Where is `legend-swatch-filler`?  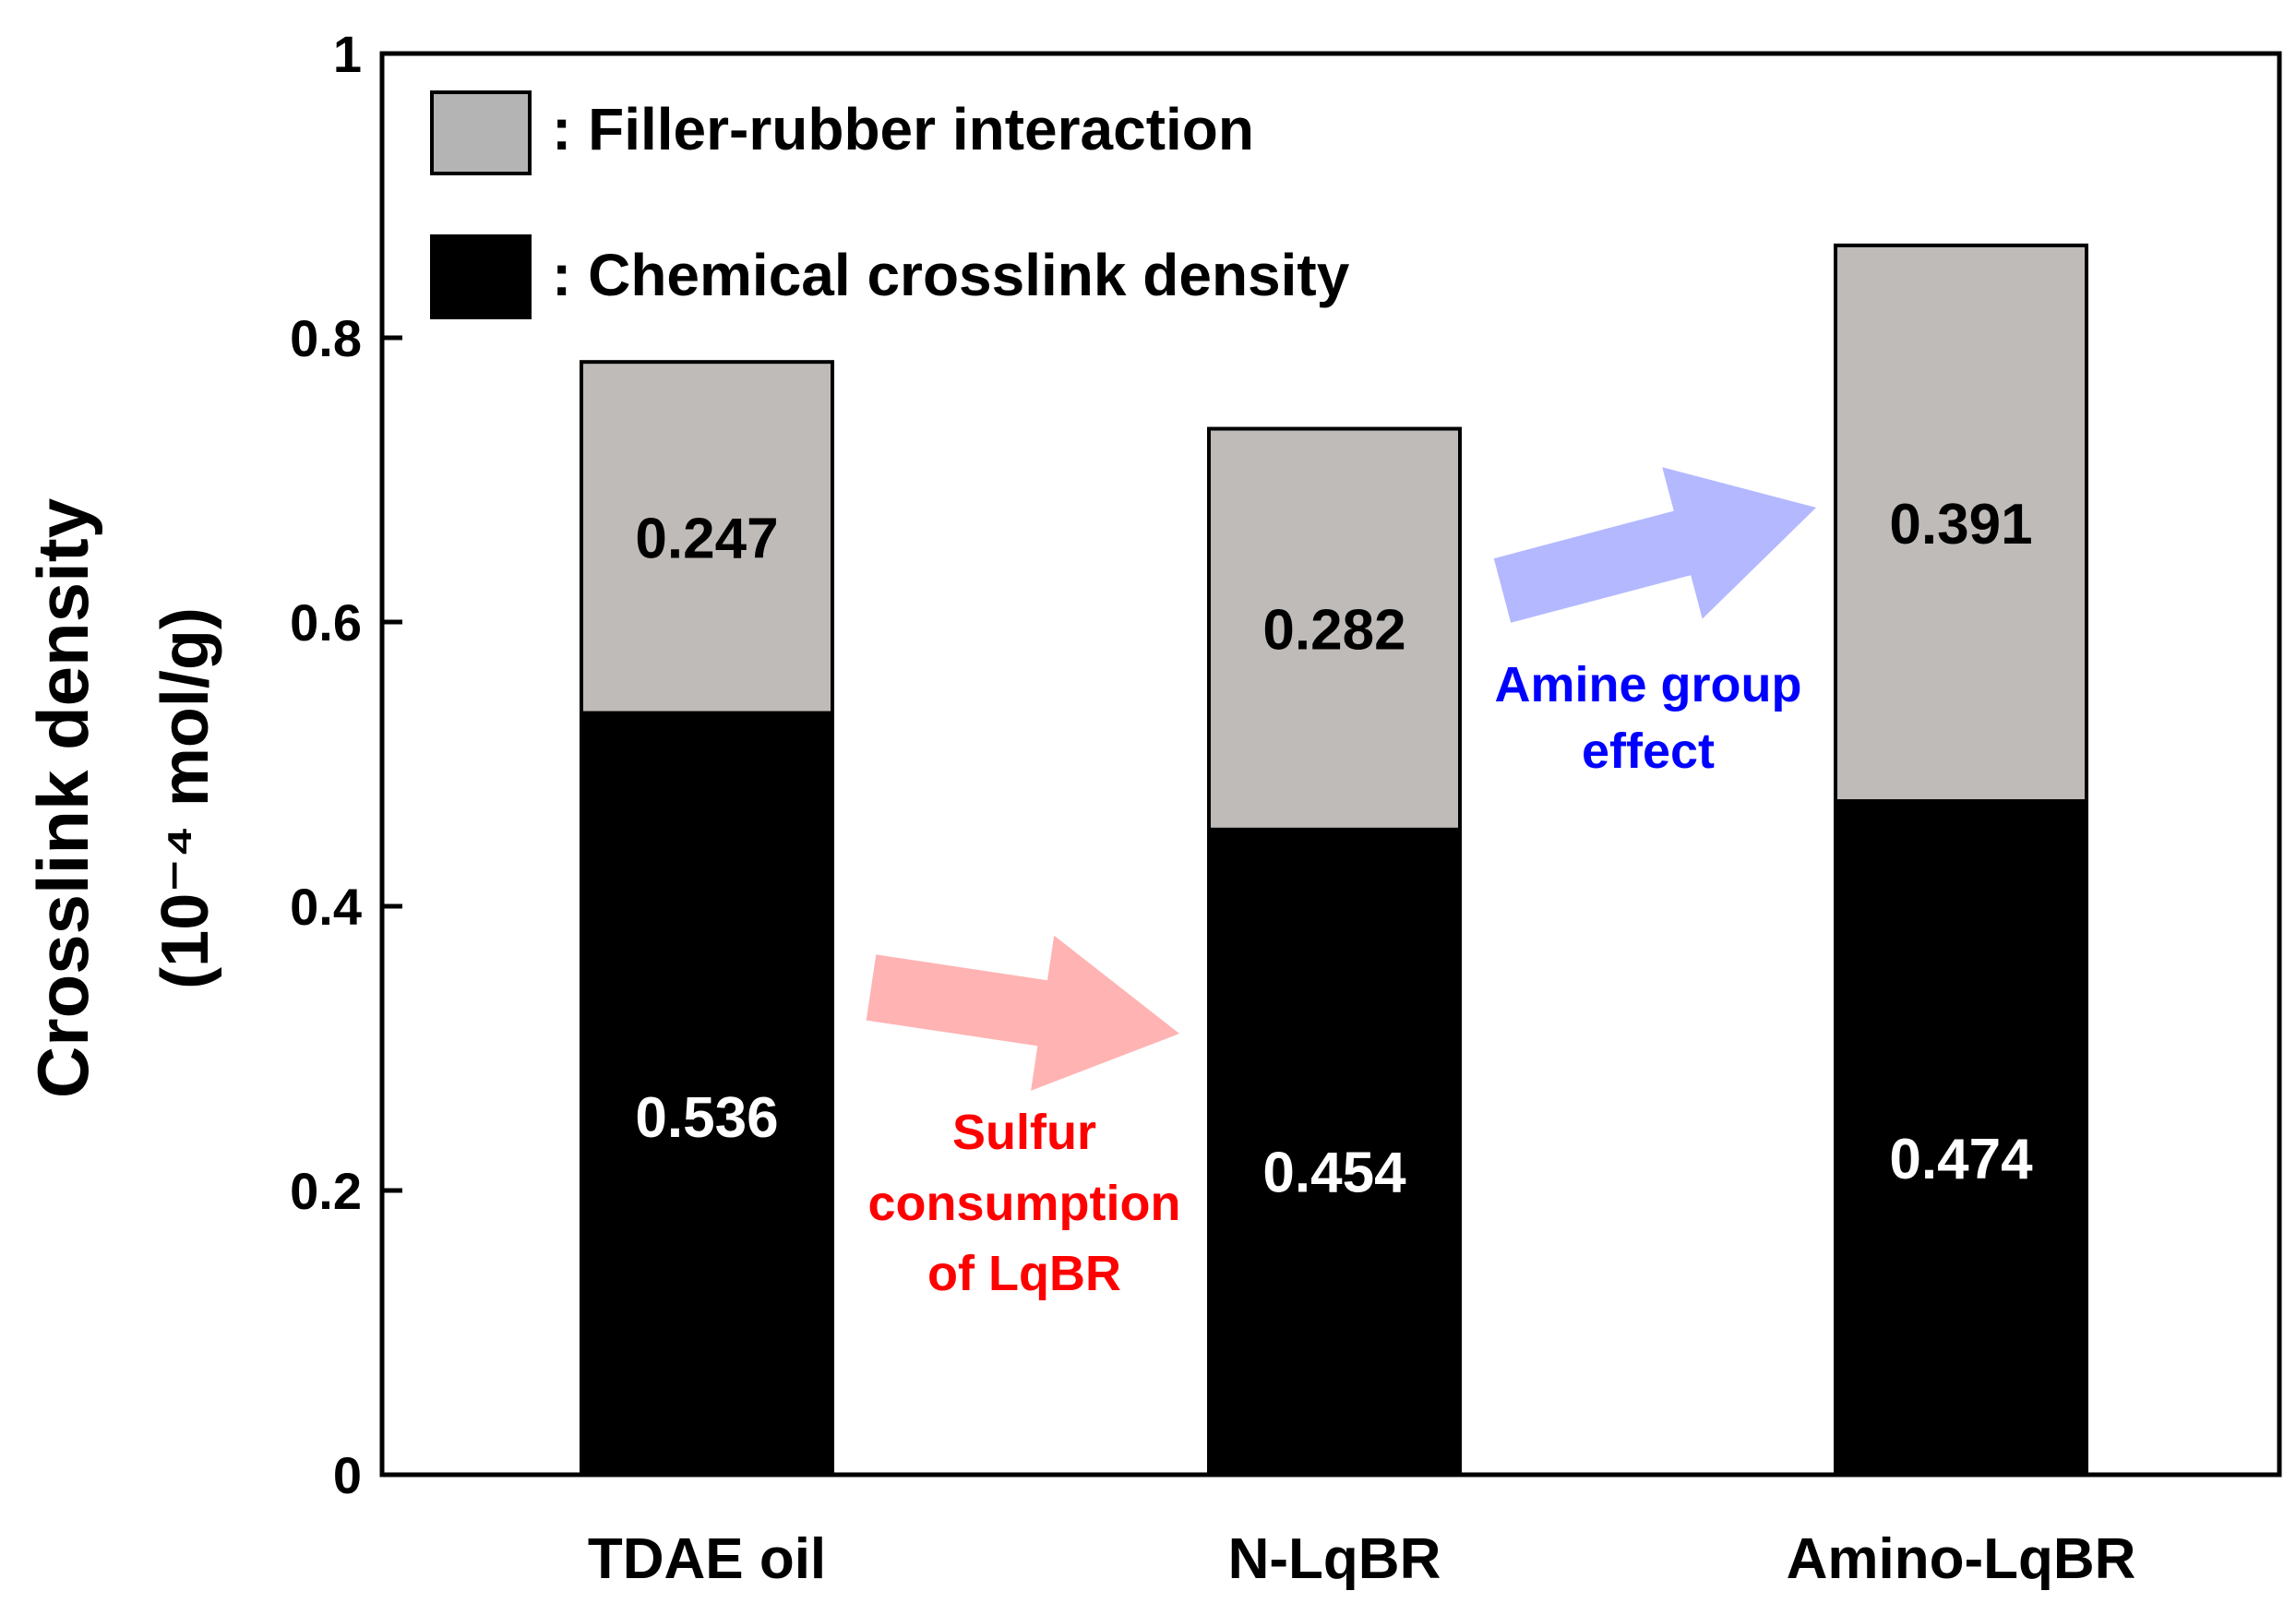
legend-swatch-filler is located at coordinates (481, 132).